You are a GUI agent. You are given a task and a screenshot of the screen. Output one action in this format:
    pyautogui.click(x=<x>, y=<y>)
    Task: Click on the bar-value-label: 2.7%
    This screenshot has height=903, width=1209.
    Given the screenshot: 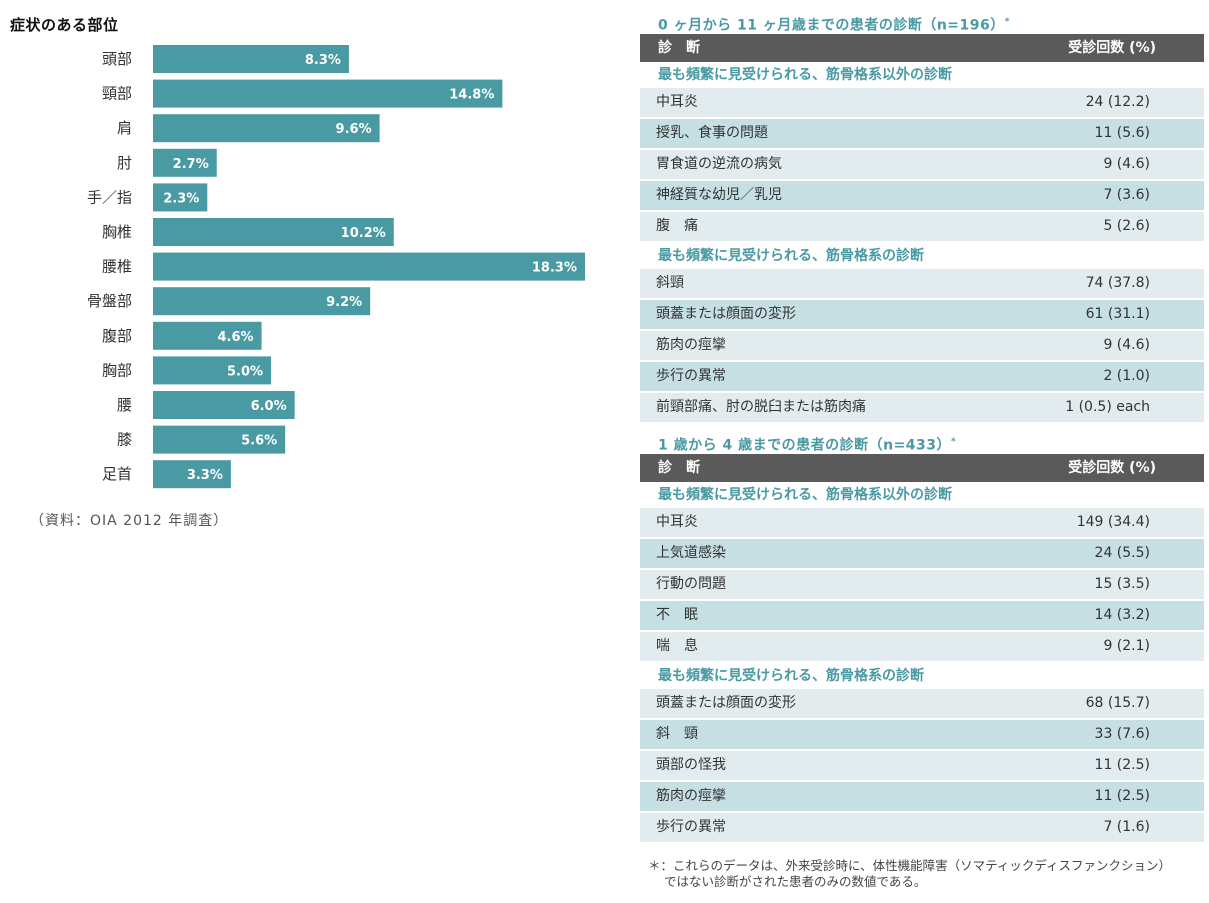 What is the action you would take?
    pyautogui.click(x=191, y=164)
    